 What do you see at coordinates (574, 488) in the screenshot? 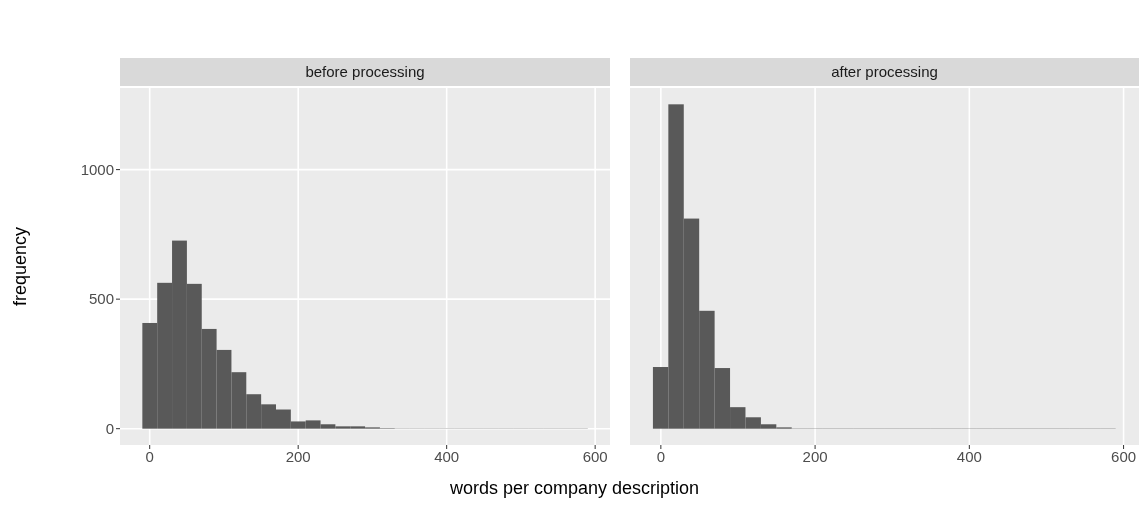
I see `x-axis-title: words per company description` at bounding box center [574, 488].